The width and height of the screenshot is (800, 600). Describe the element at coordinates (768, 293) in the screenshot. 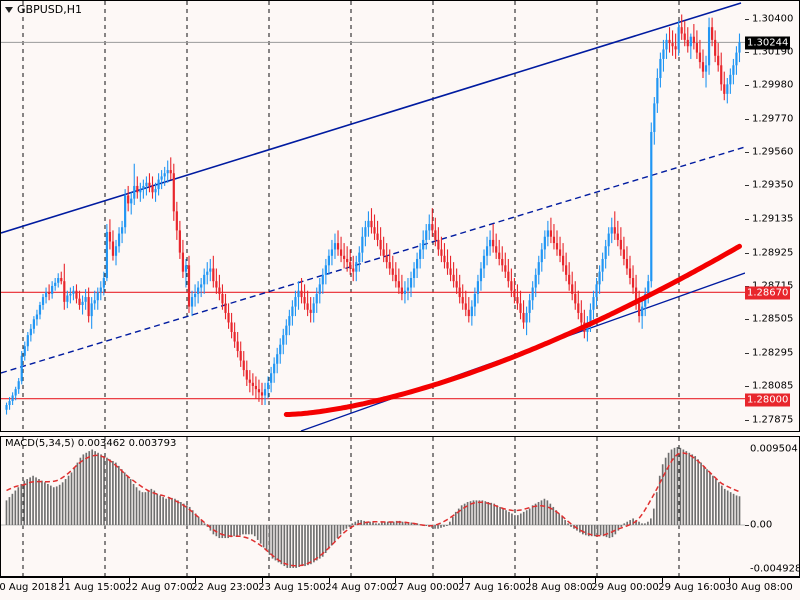

I see `price-level-badge-0: 1.28670` at that location.